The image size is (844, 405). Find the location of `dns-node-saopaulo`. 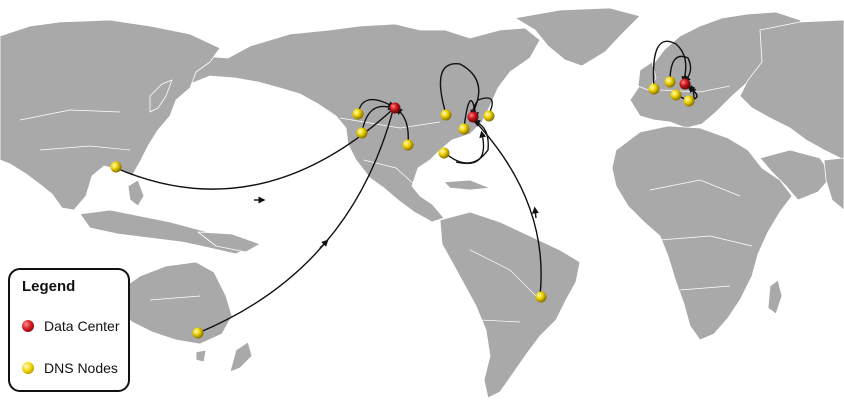

dns-node-saopaulo is located at coordinates (541, 297).